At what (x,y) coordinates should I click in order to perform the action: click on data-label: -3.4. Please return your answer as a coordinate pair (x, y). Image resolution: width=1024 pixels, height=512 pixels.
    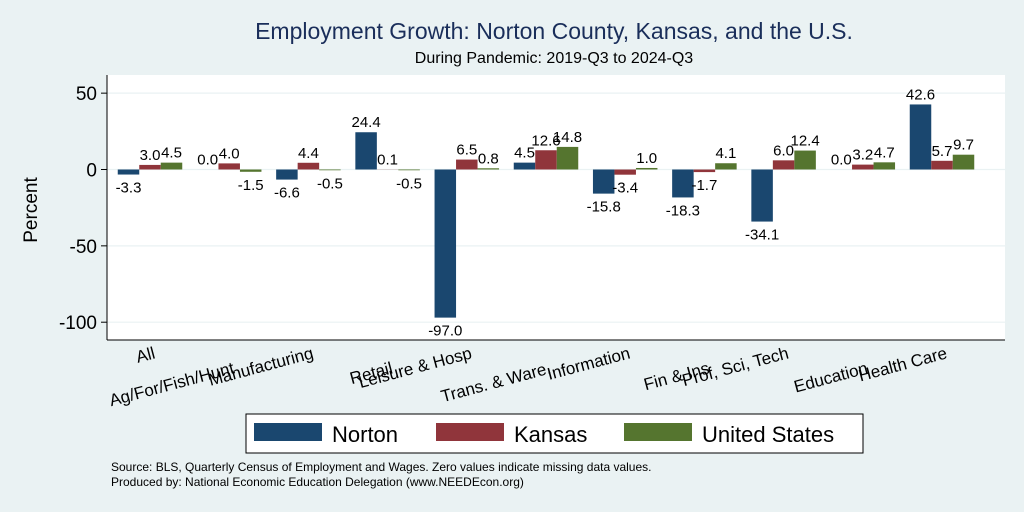
    Looking at the image, I should click on (625, 188).